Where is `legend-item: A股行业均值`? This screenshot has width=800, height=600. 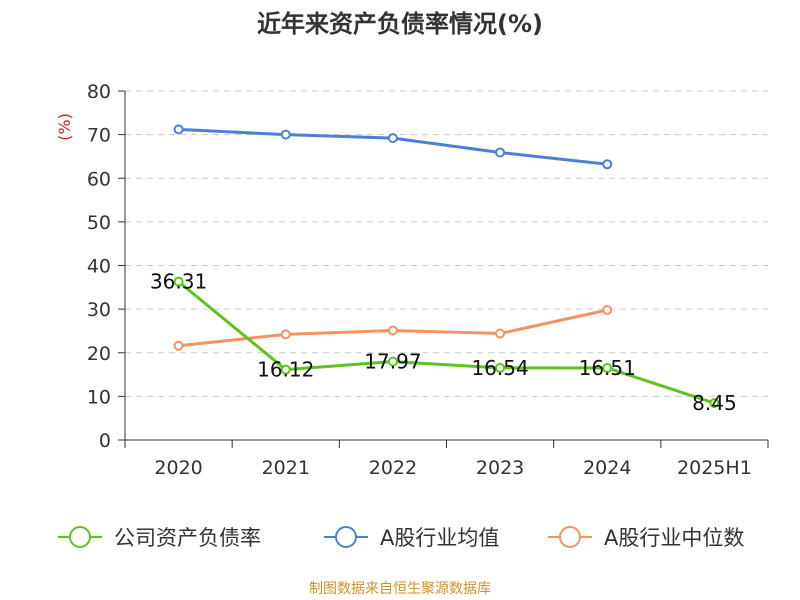
legend-item: A股行业均值 is located at coordinates (411, 538).